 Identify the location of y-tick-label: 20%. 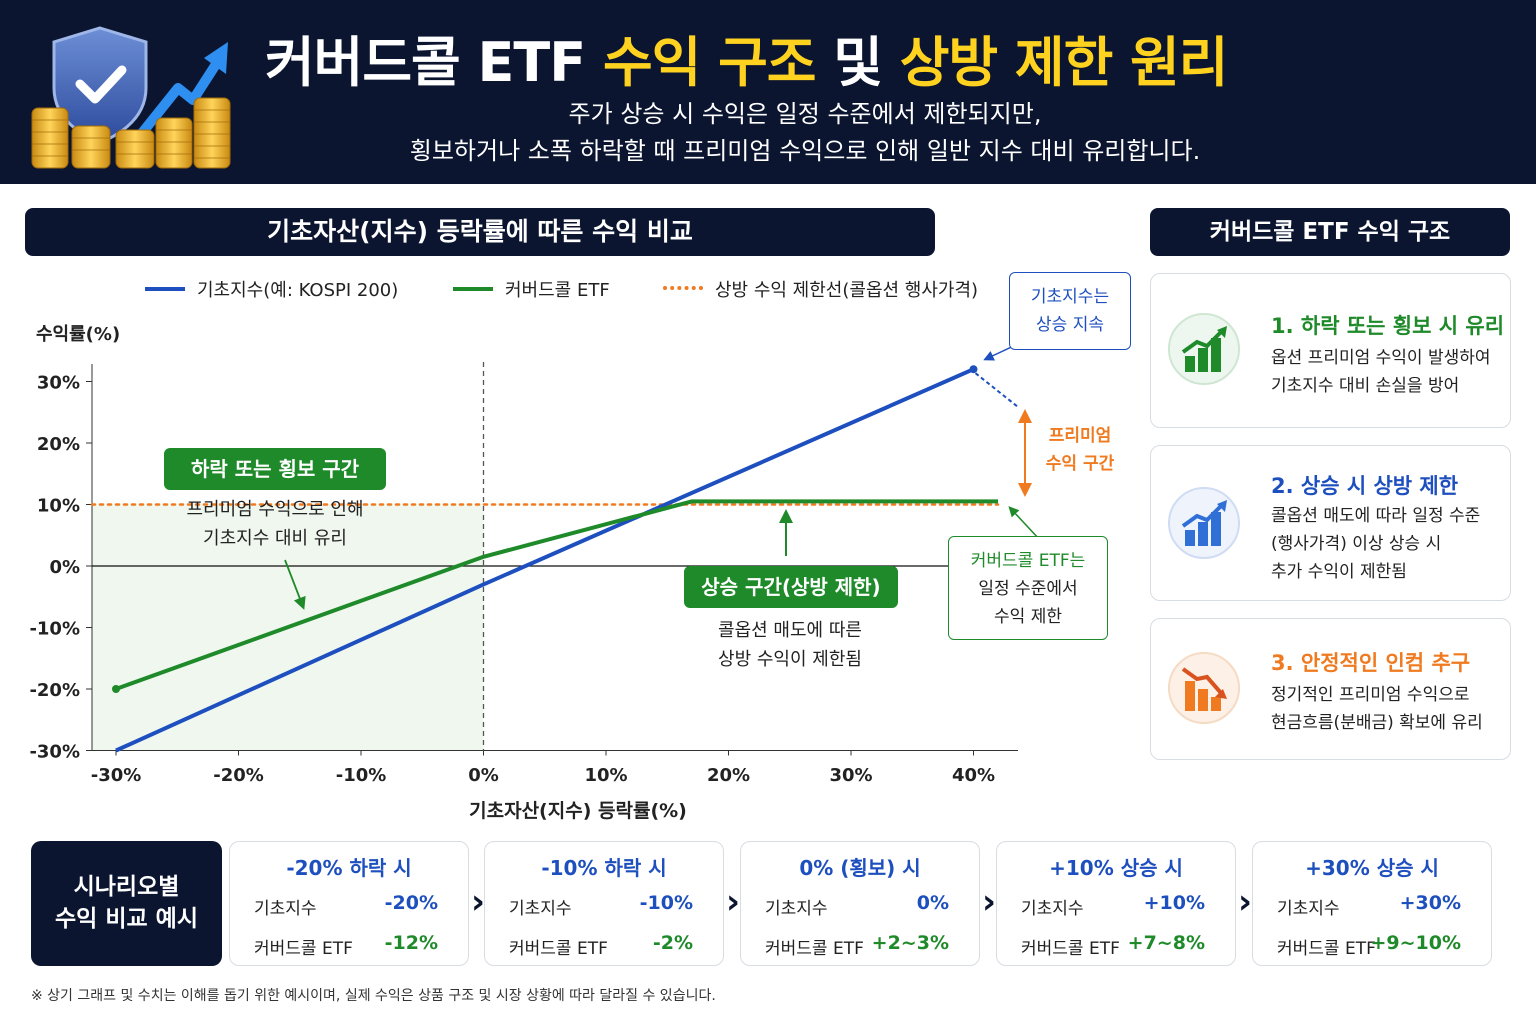
(58, 444).